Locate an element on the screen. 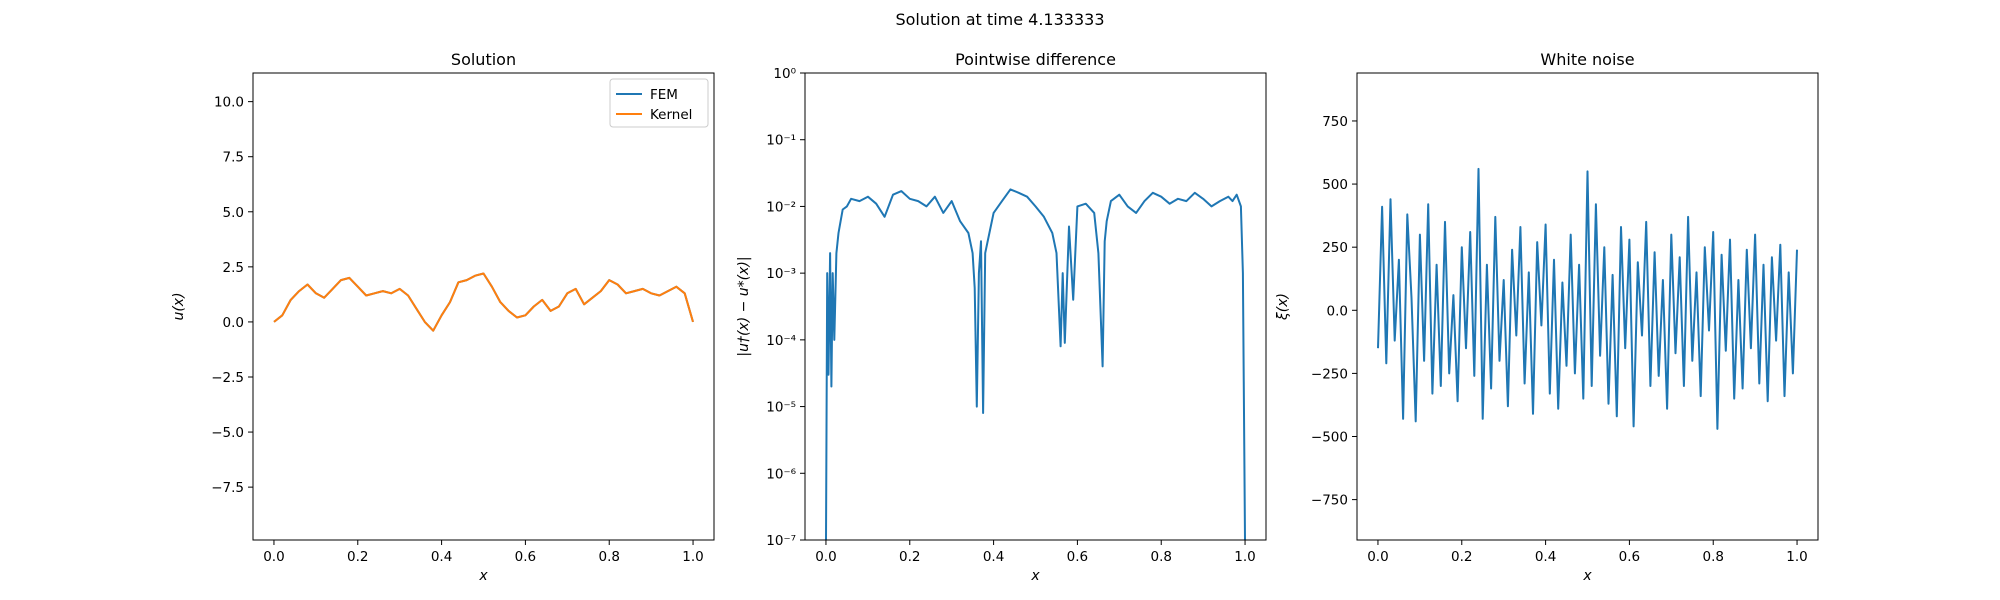 The width and height of the screenshot is (2000, 600). legend-label: Kernel is located at coordinates (671, 115).